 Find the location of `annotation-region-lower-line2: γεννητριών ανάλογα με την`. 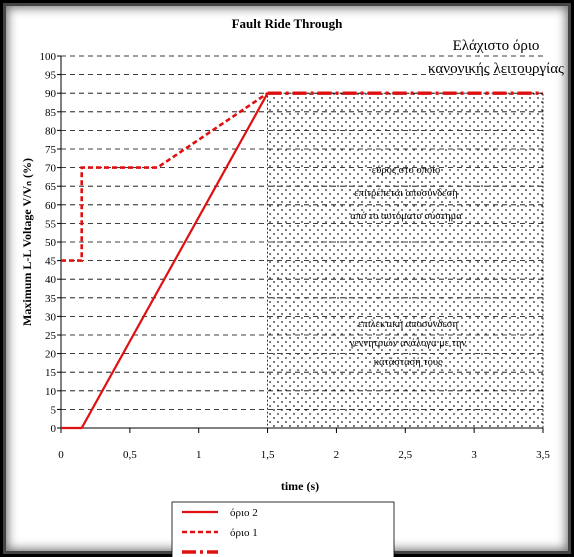

annotation-region-lower-line2: γεννητριών ανάλογα με την is located at coordinates (408, 343).